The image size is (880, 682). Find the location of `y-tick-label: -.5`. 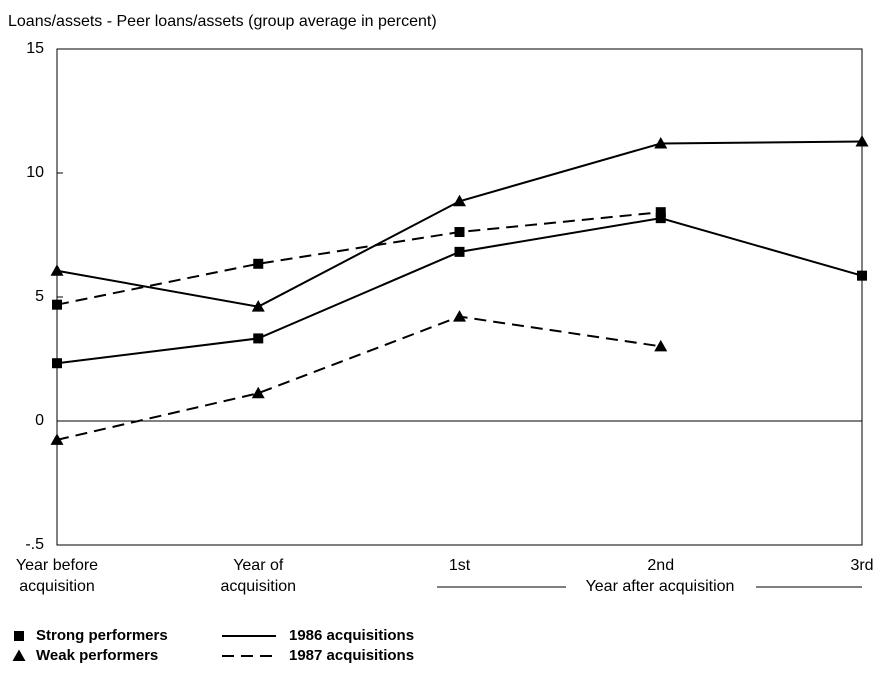

y-tick-label: -.5 is located at coordinates (34, 544).